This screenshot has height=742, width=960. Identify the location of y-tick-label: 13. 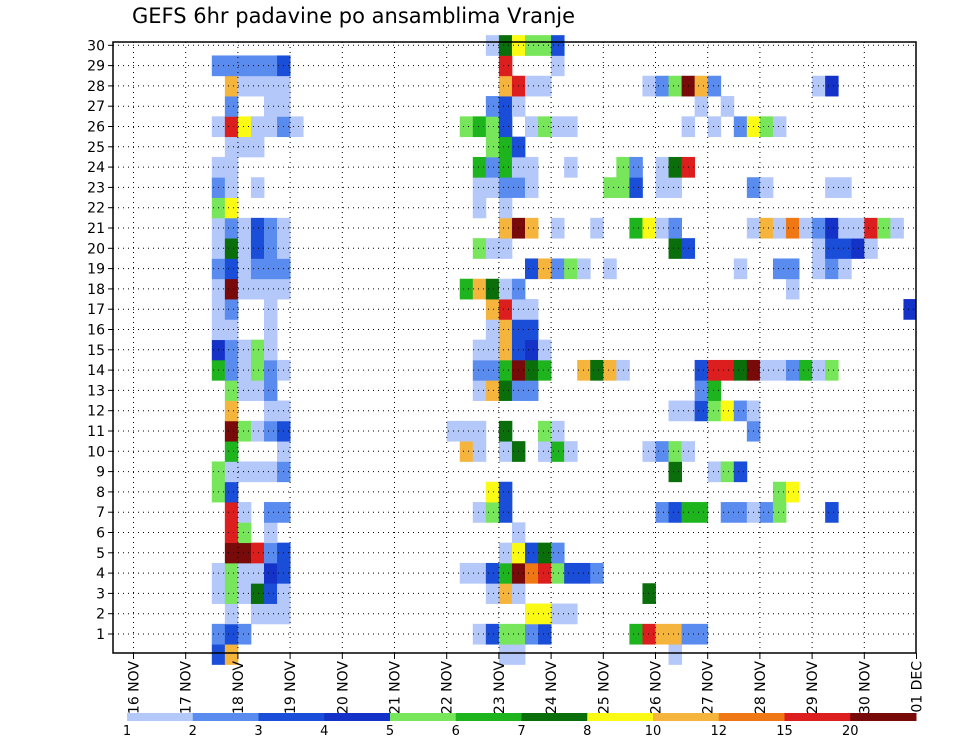
(96, 391).